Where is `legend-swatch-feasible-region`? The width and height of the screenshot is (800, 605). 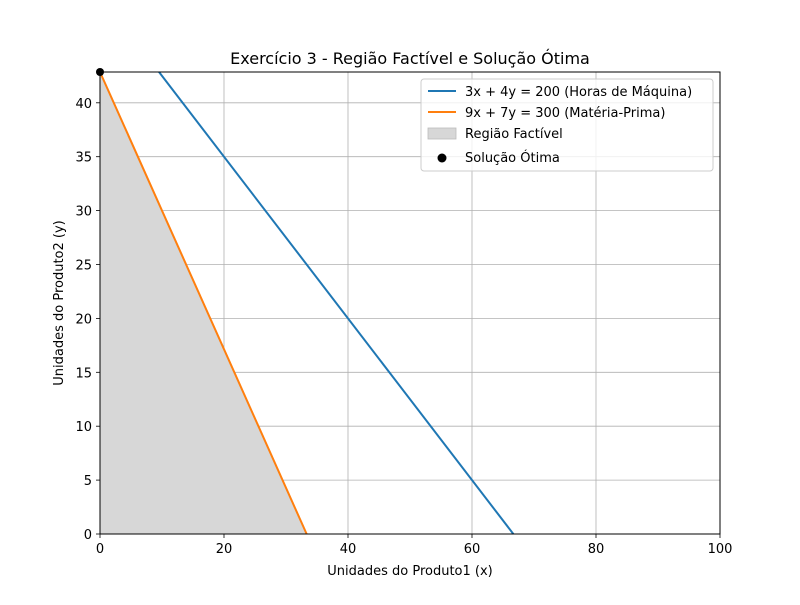 legend-swatch-feasible-region is located at coordinates (442, 133).